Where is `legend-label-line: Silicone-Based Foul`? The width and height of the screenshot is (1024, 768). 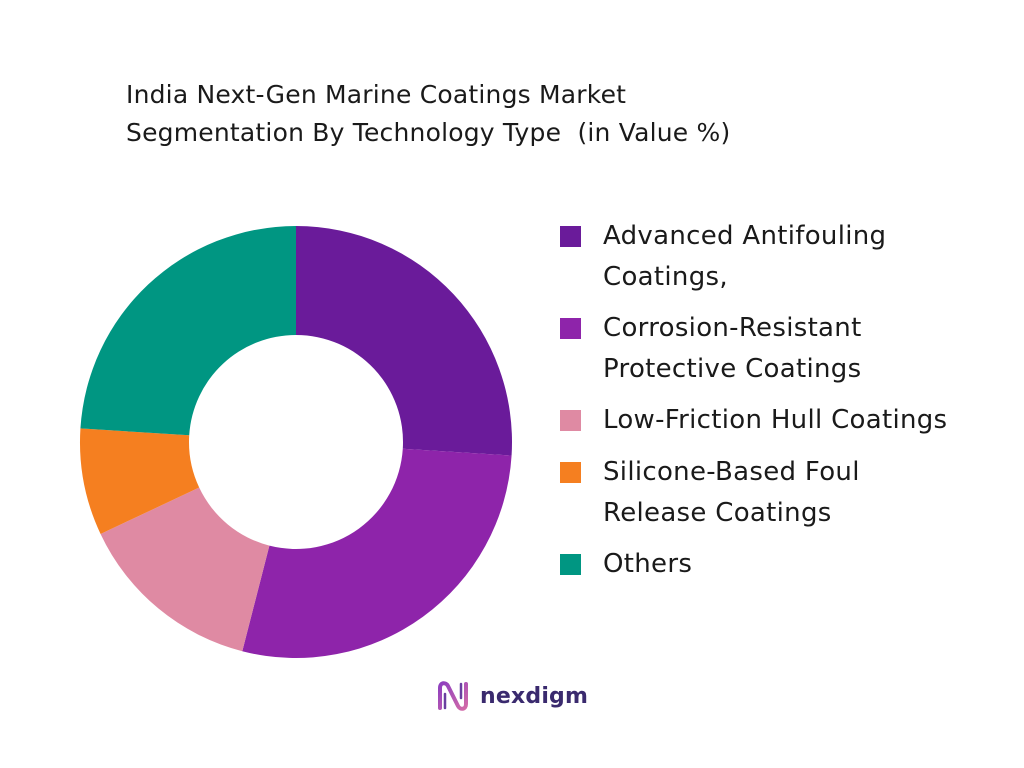 legend-label-line: Silicone-Based Foul is located at coordinates (731, 472).